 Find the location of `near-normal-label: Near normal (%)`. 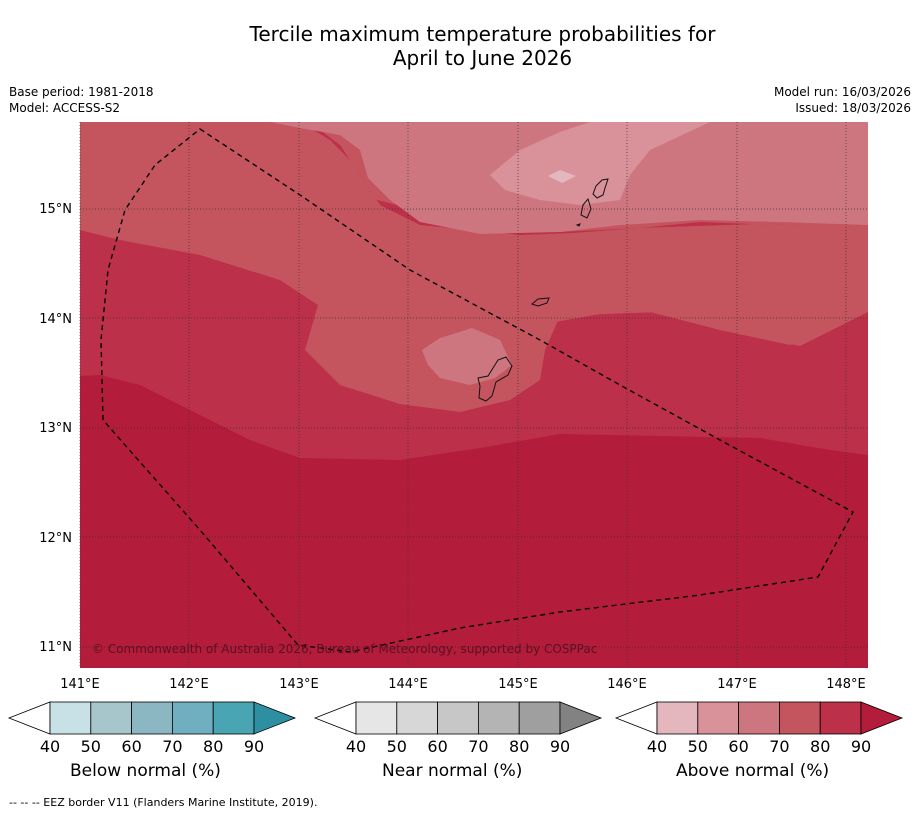

near-normal-label: Near normal (%) is located at coordinates (452, 771).